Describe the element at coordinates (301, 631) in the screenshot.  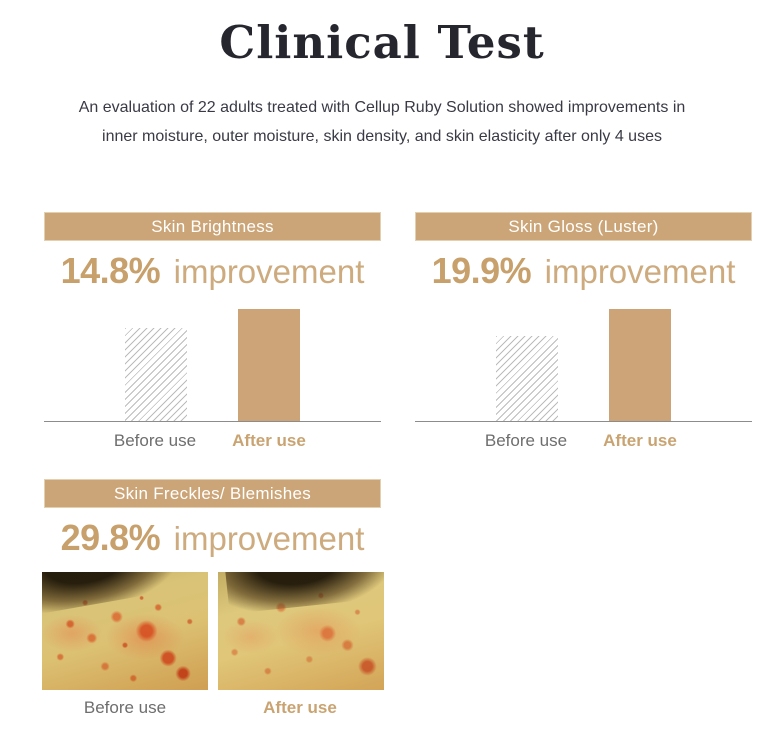
I see `after-use-skin-photo` at that location.